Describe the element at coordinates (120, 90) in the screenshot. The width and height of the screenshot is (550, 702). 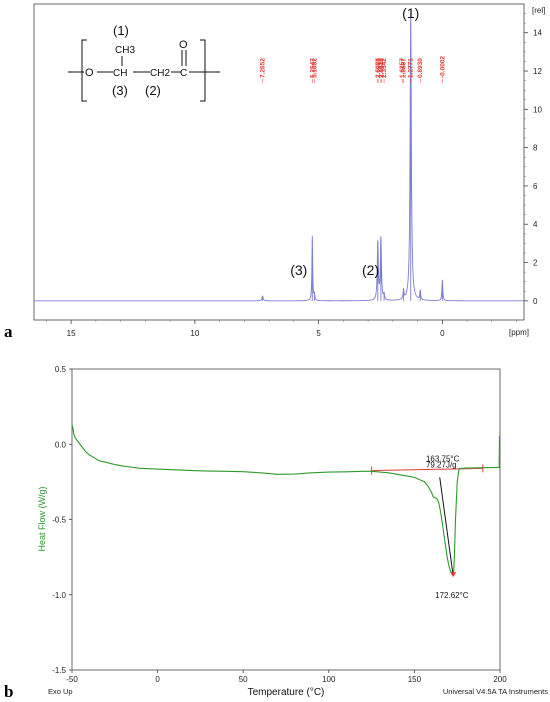
I see `structure-label-3: (3)` at that location.